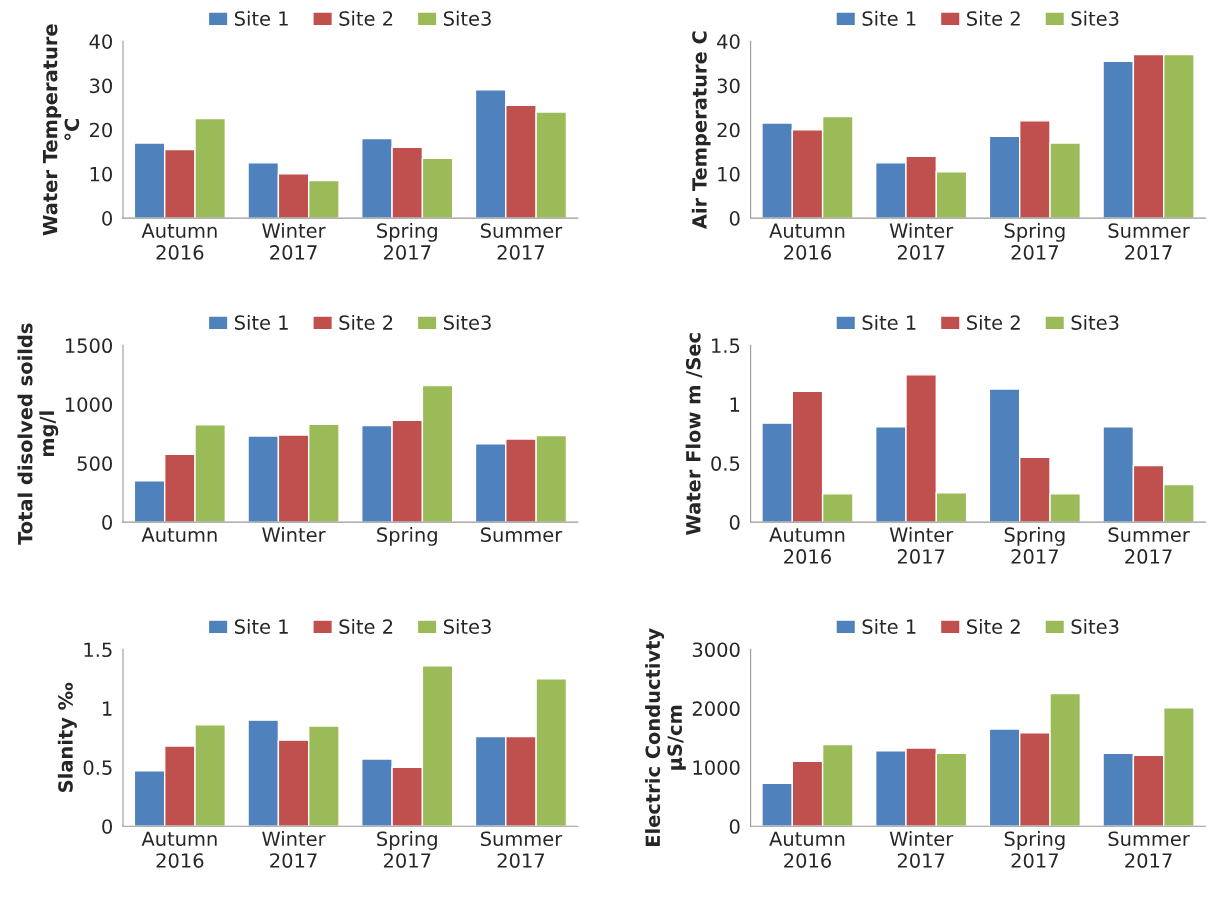 Image resolution: width=1230 pixels, height=918 pixels. Describe the element at coordinates (88, 346) in the screenshot. I see `y-tick-label: 1500` at that location.